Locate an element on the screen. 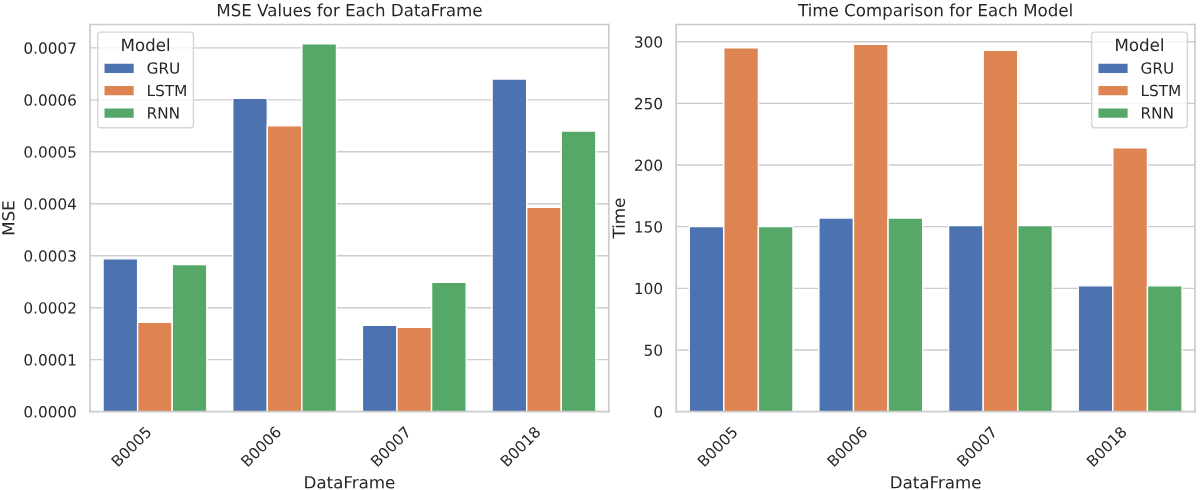  chart-title: MSE Values for Each DataFrame is located at coordinates (349, 10).